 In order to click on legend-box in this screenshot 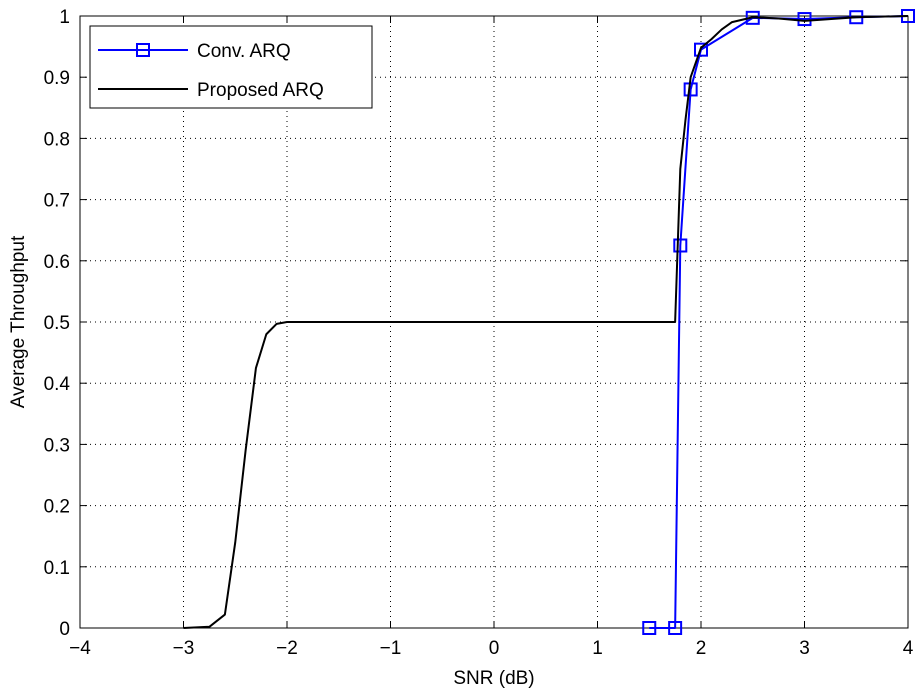, I will do `click(231, 67)`.